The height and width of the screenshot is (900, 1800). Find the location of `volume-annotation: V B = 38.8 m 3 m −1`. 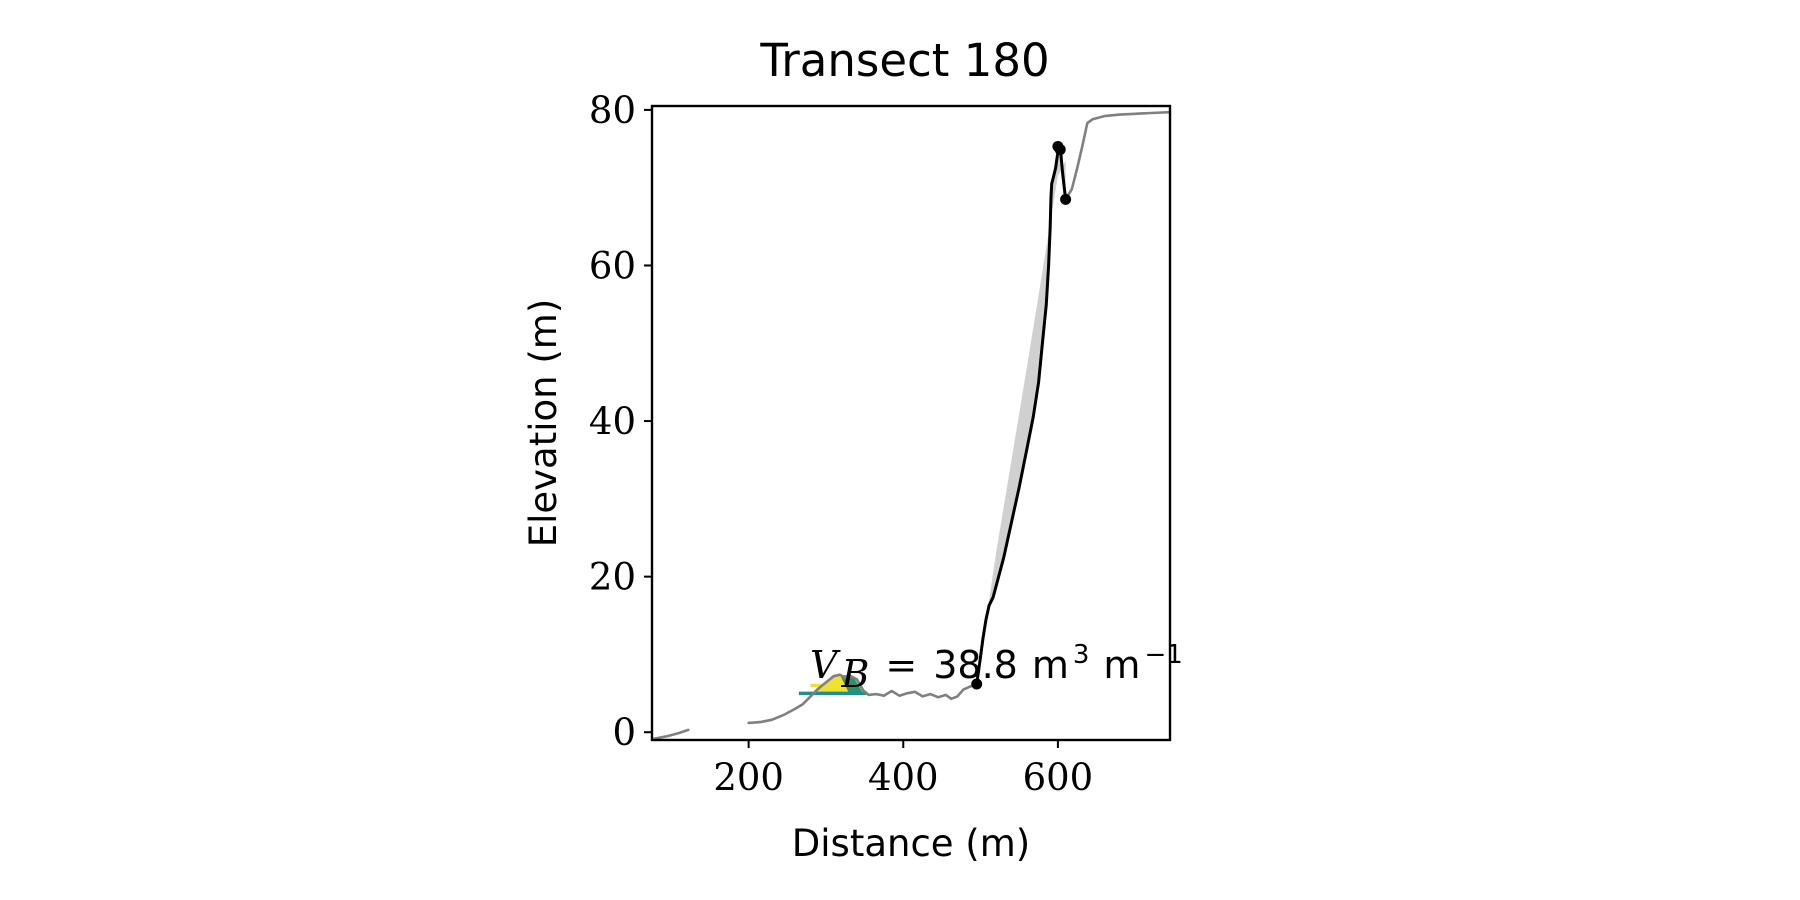

volume-annotation: V B = 38.8 m 3 m −1 is located at coordinates (996, 668).